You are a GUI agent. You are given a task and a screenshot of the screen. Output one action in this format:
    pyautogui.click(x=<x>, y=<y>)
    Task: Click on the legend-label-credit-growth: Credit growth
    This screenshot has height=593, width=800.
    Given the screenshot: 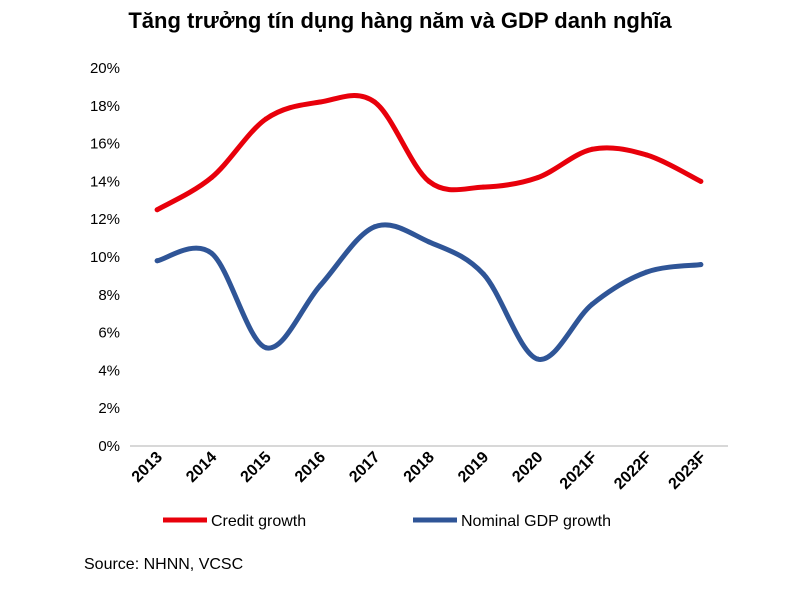 What is the action you would take?
    pyautogui.click(x=258, y=521)
    